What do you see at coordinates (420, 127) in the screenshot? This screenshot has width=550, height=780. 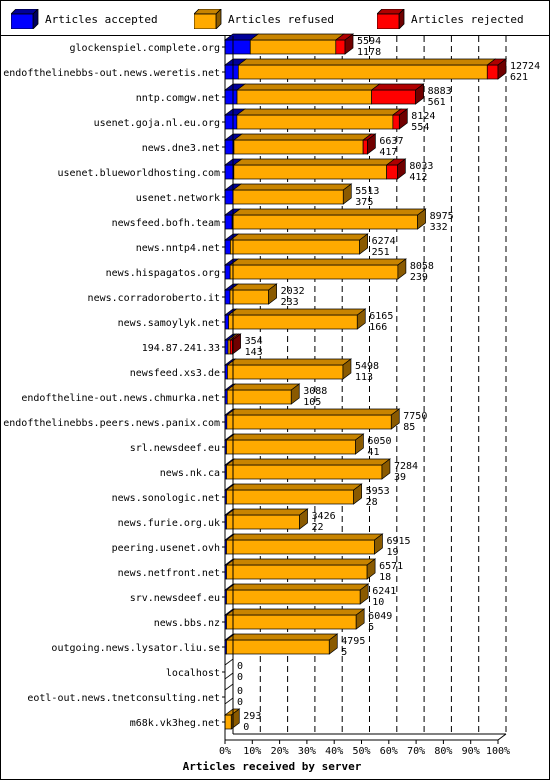 I see `accepted-value-label: 554` at bounding box center [420, 127].